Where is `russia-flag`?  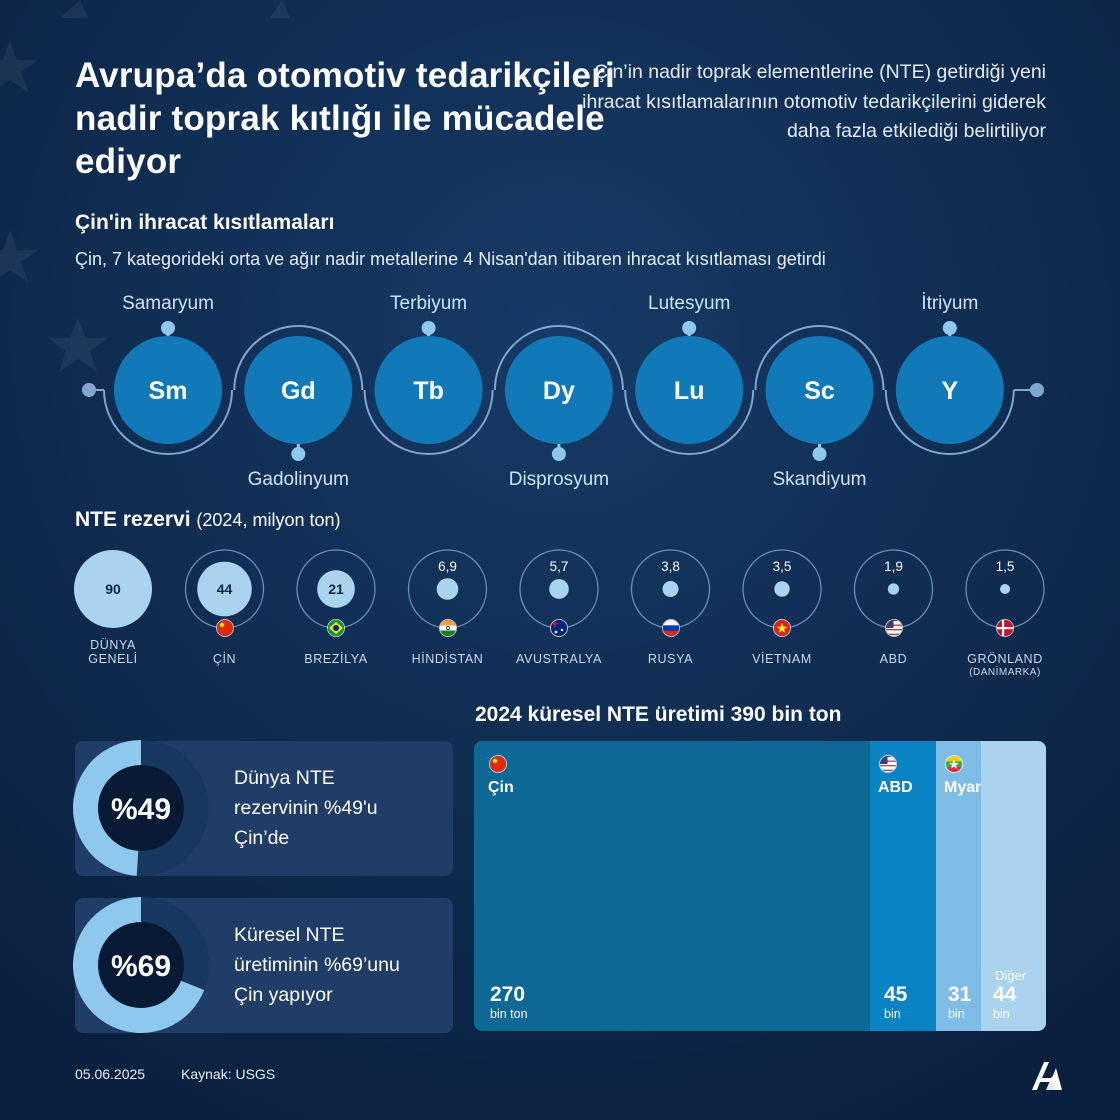 russia-flag is located at coordinates (670, 628).